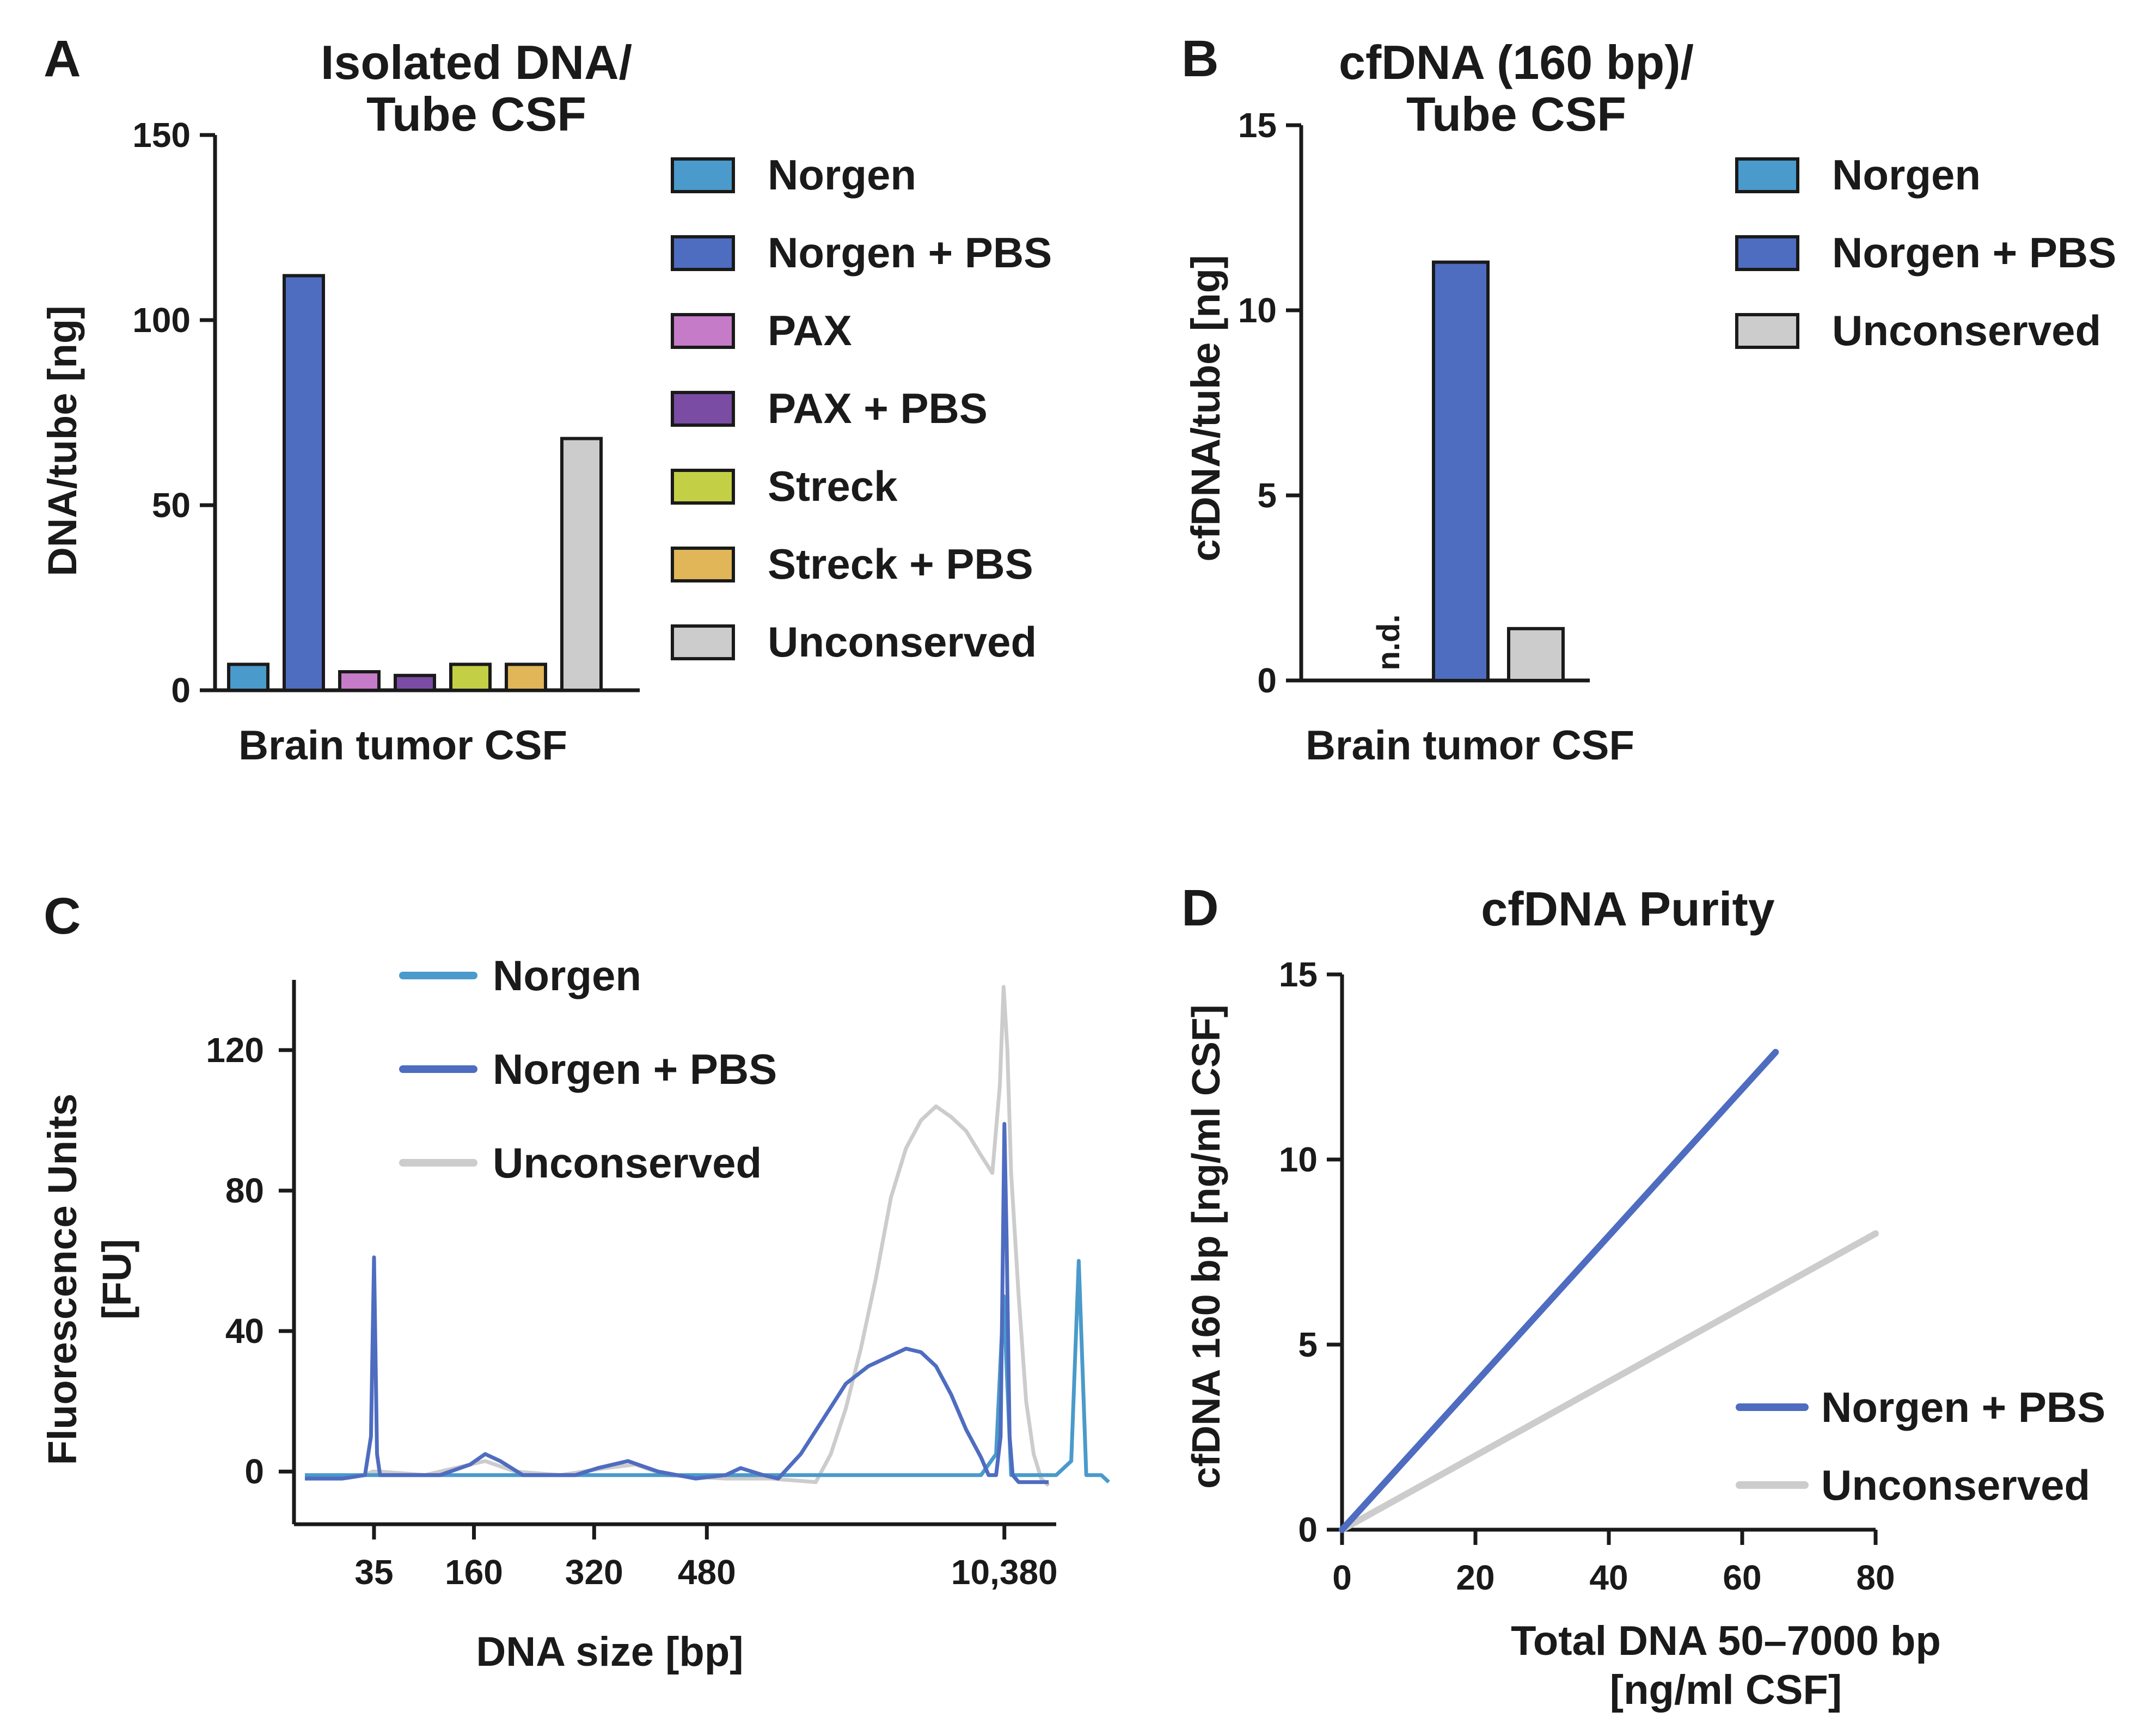 The height and width of the screenshot is (1736, 2144). I want to click on panel-b-title-line2: Tube CSF, so click(1516, 114).